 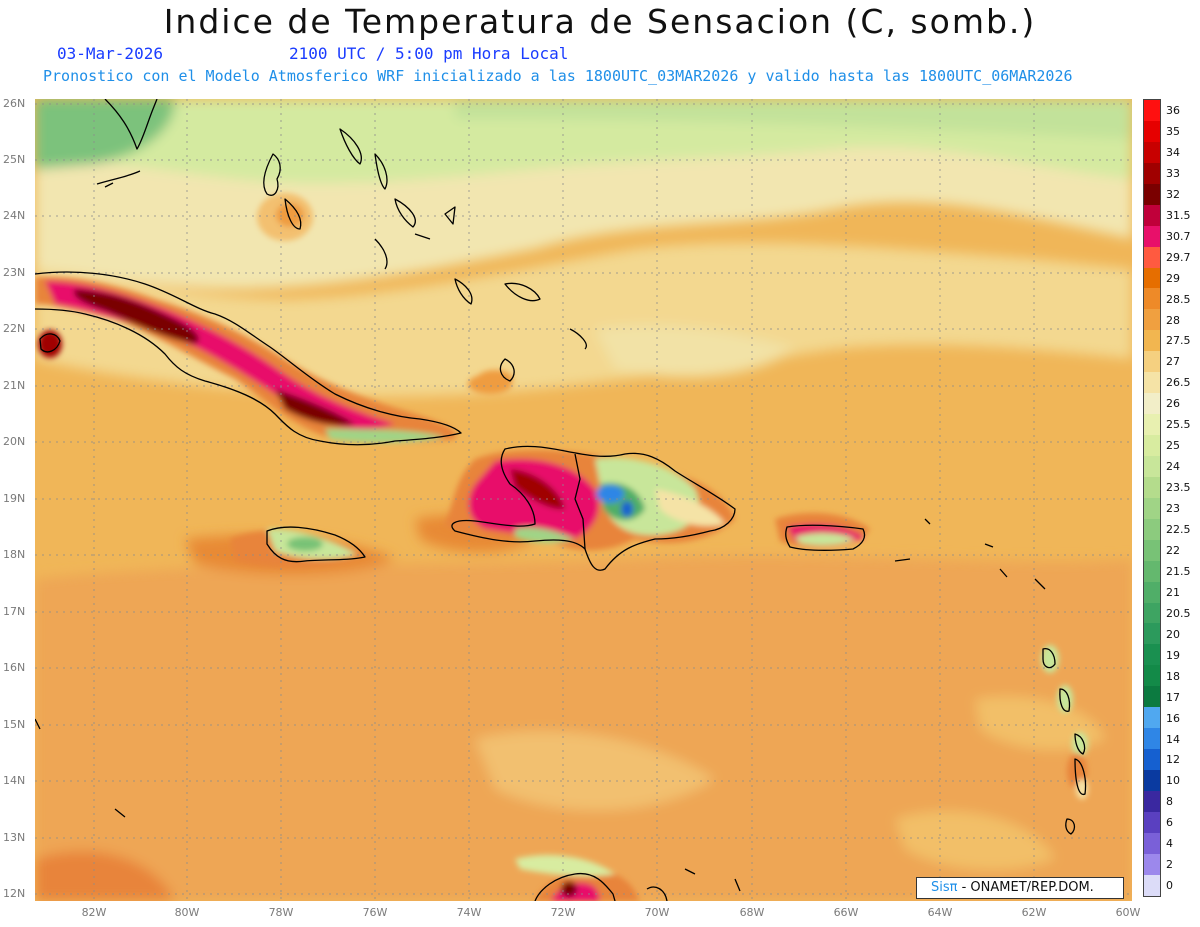 I want to click on colorbar-label: 27, so click(x=1173, y=362).